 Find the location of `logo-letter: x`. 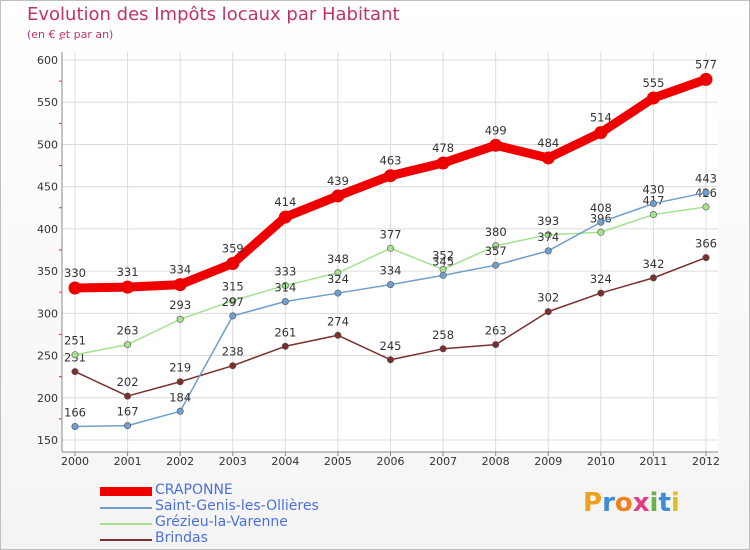

logo-letter: x is located at coordinates (641, 503).